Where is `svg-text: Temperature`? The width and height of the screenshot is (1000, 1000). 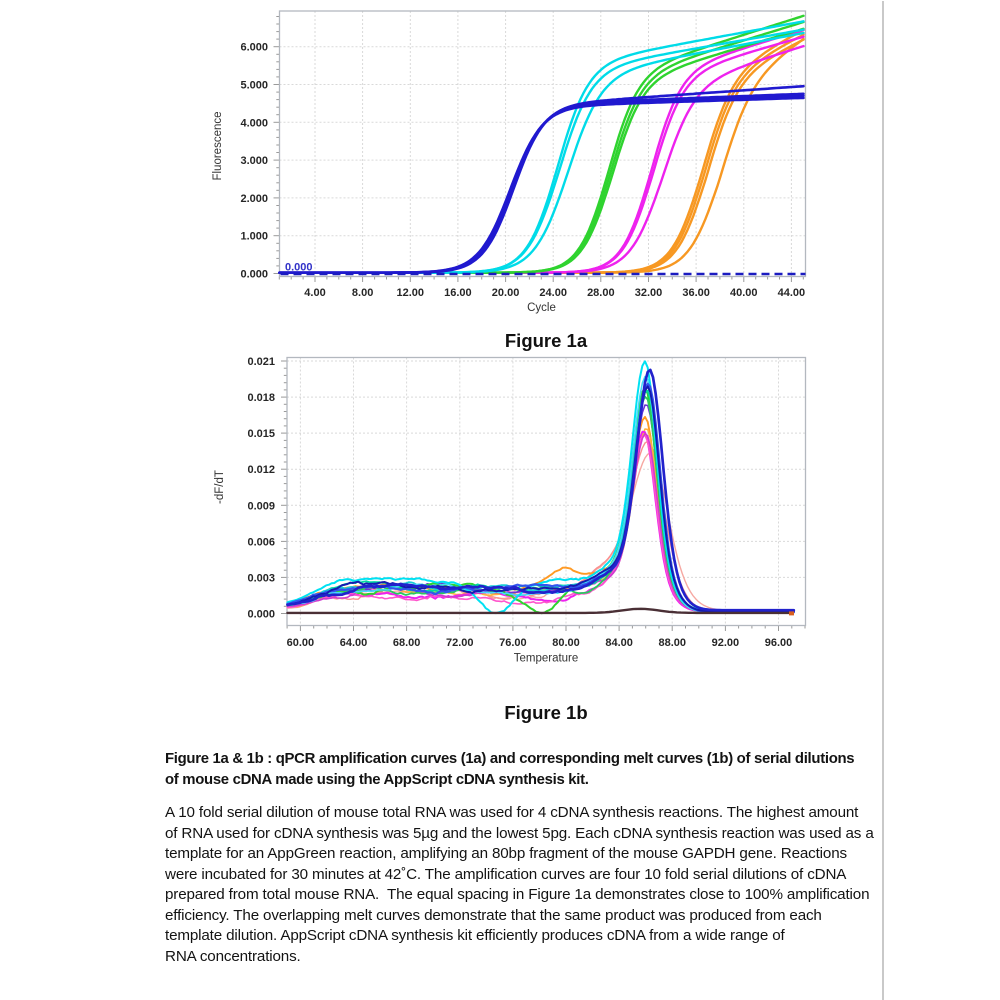
svg-text: Temperature is located at coordinates (546, 659).